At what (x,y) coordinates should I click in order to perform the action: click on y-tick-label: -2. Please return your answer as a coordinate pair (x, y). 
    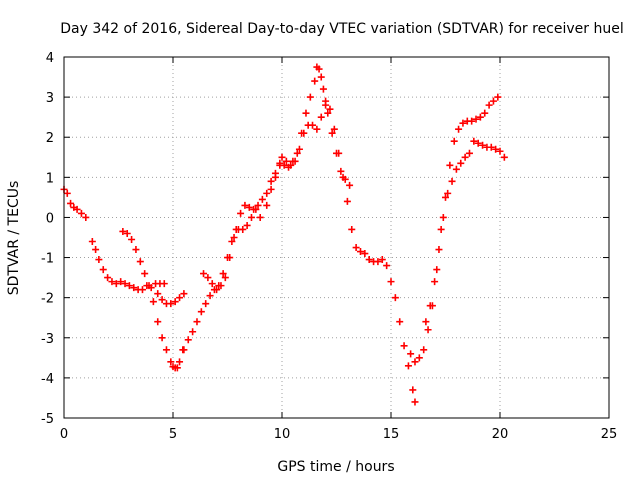
    Looking at the image, I should click on (47, 299).